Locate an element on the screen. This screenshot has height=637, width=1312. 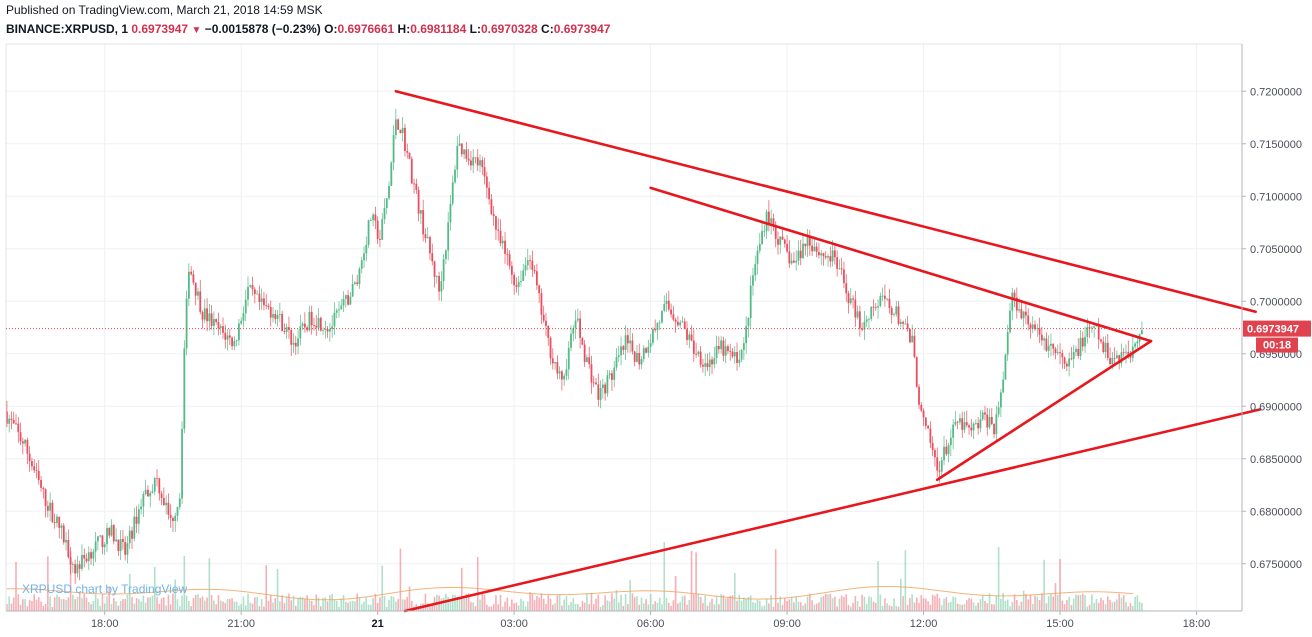
chart-watermark: XRPUSD chart by TradingView is located at coordinates (105, 589).